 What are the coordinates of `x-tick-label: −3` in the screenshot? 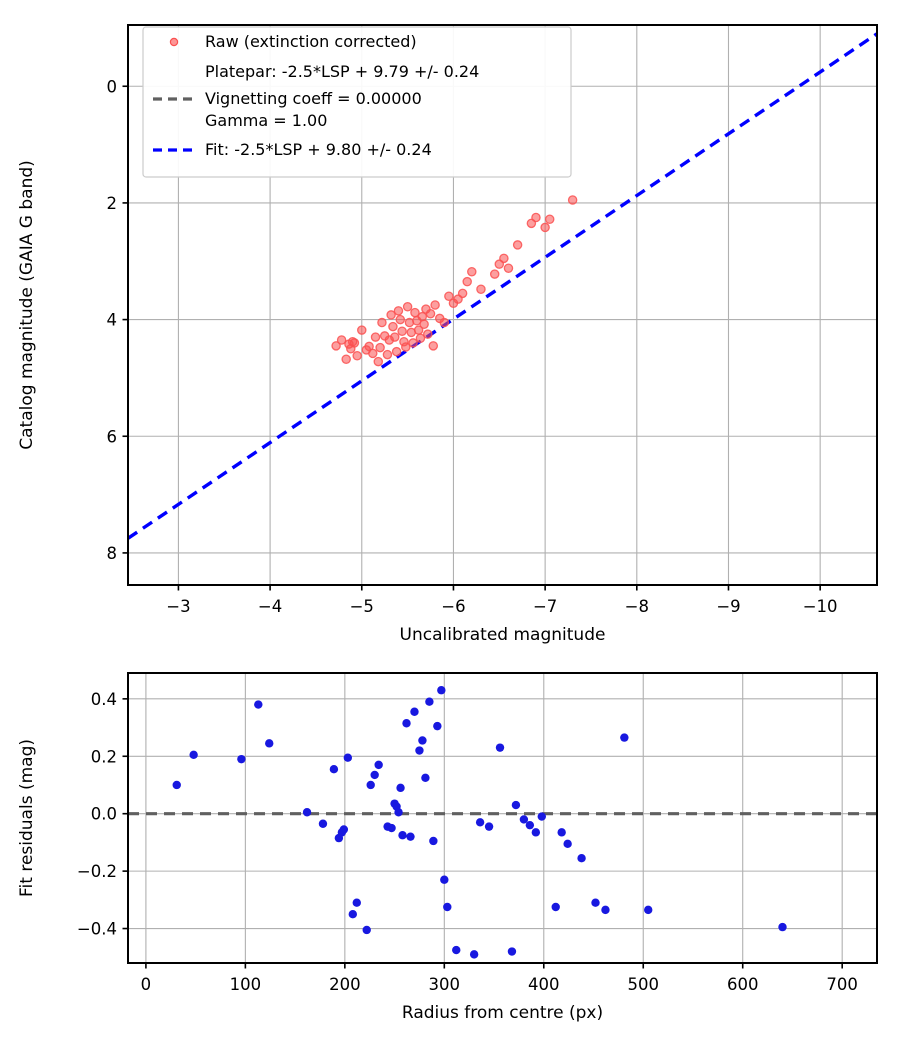 It's located at (178, 606).